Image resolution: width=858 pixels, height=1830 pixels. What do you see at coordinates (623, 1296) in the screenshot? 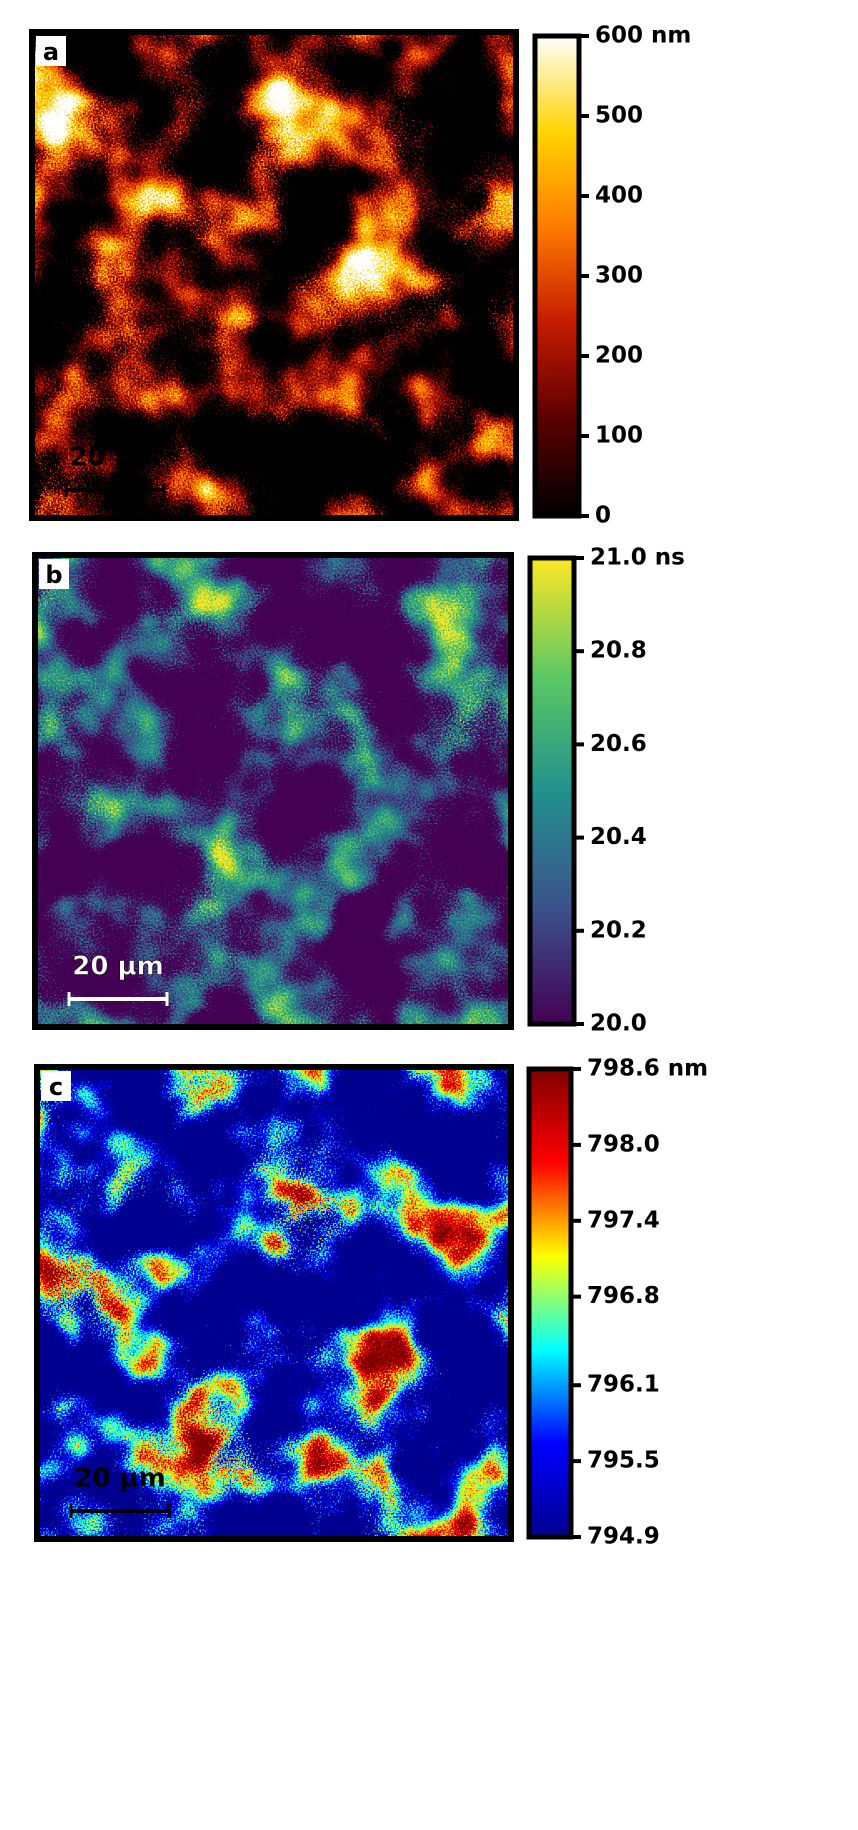
I see `colorbar-tick-label: 796.8` at bounding box center [623, 1296].